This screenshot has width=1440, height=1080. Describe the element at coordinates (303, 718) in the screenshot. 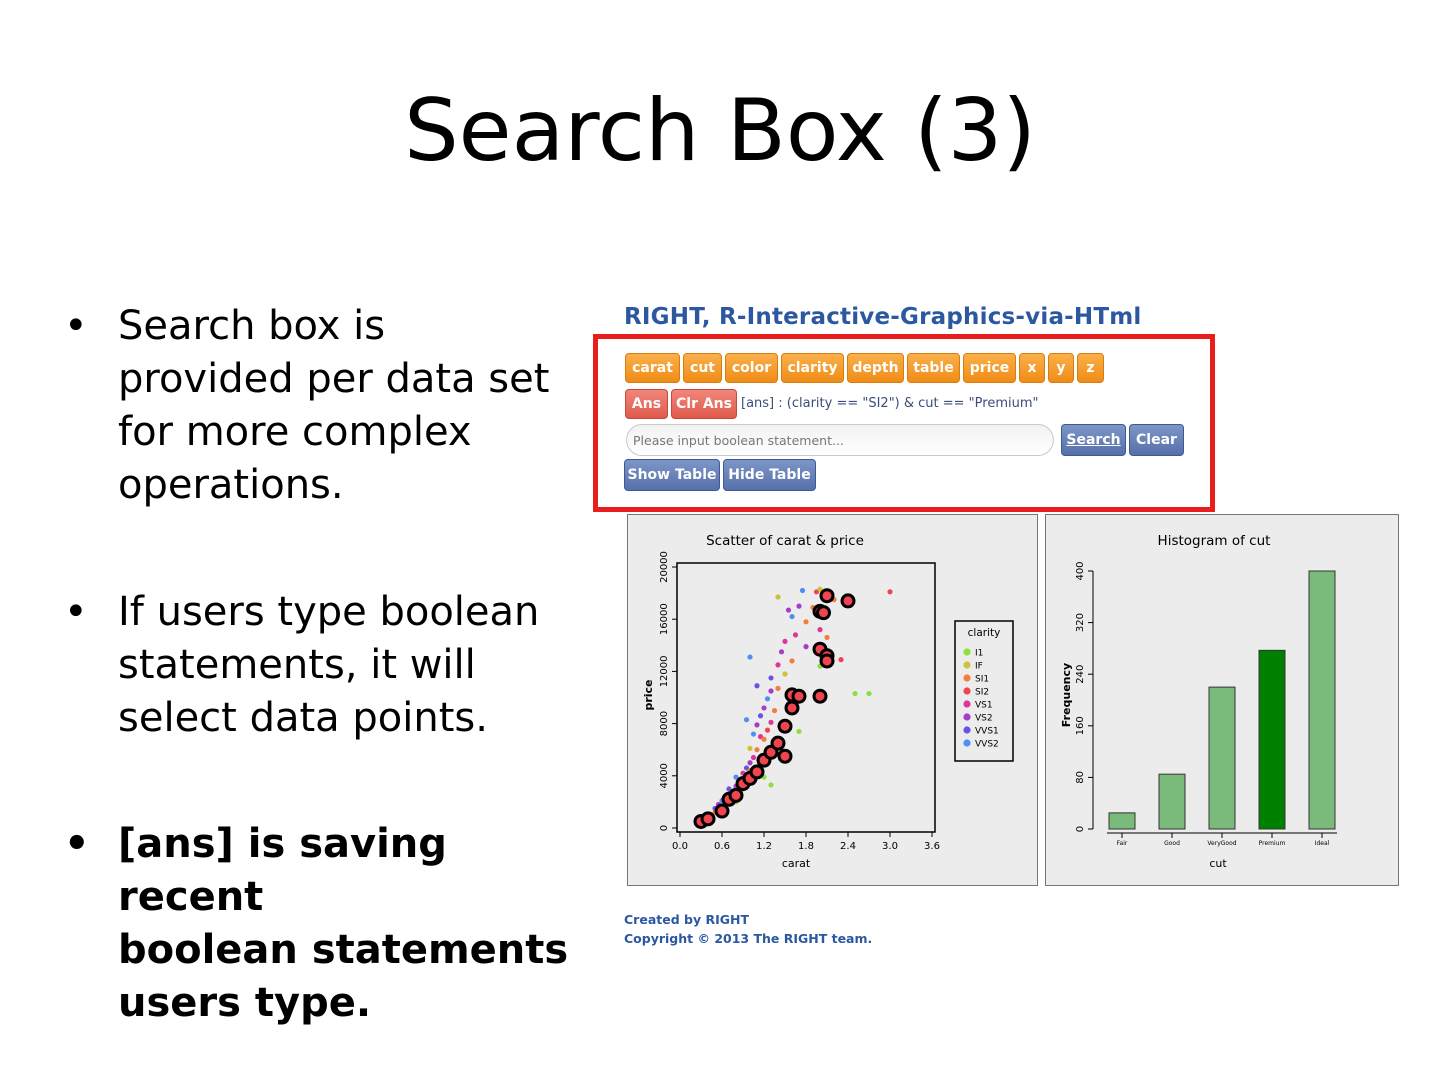

I see `bullet-line: select data points.` at that location.